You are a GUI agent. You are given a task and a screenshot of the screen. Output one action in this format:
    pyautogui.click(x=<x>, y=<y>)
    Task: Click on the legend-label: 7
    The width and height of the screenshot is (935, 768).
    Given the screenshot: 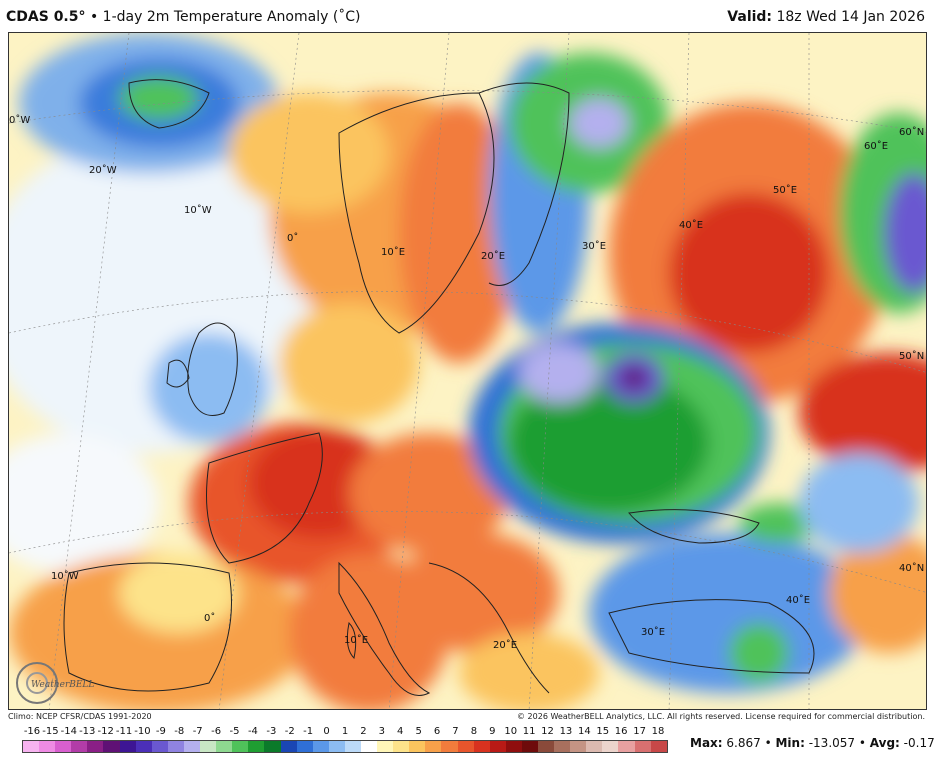 What is the action you would take?
    pyautogui.click(x=455, y=731)
    